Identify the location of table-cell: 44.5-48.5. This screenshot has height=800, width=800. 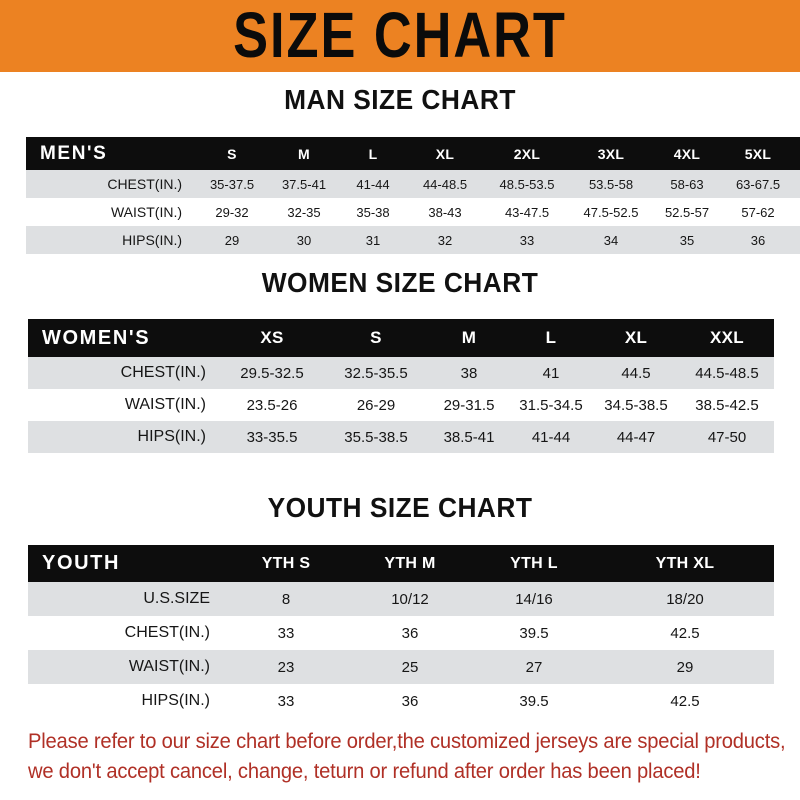
(727, 373).